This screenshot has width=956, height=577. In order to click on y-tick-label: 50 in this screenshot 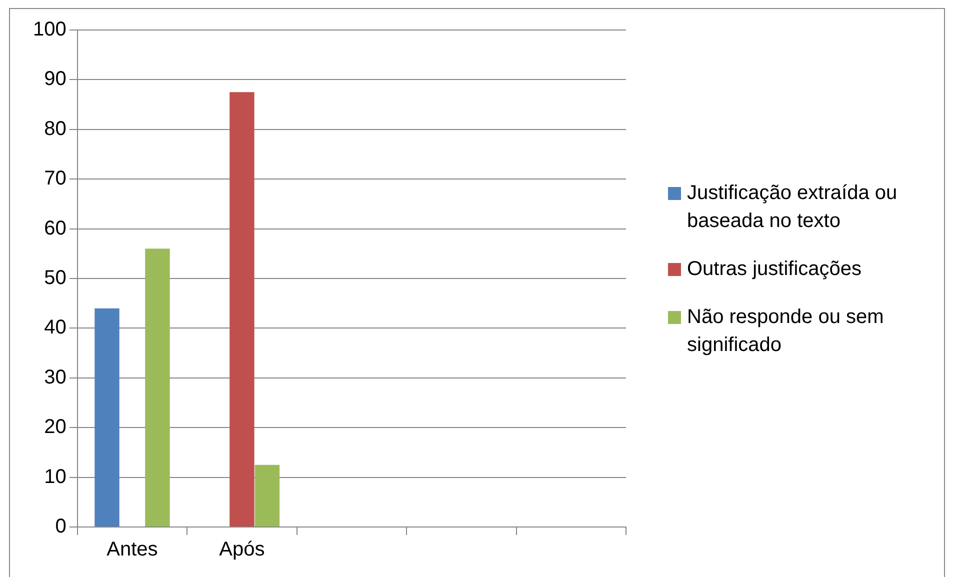, I will do `click(55, 278)`.